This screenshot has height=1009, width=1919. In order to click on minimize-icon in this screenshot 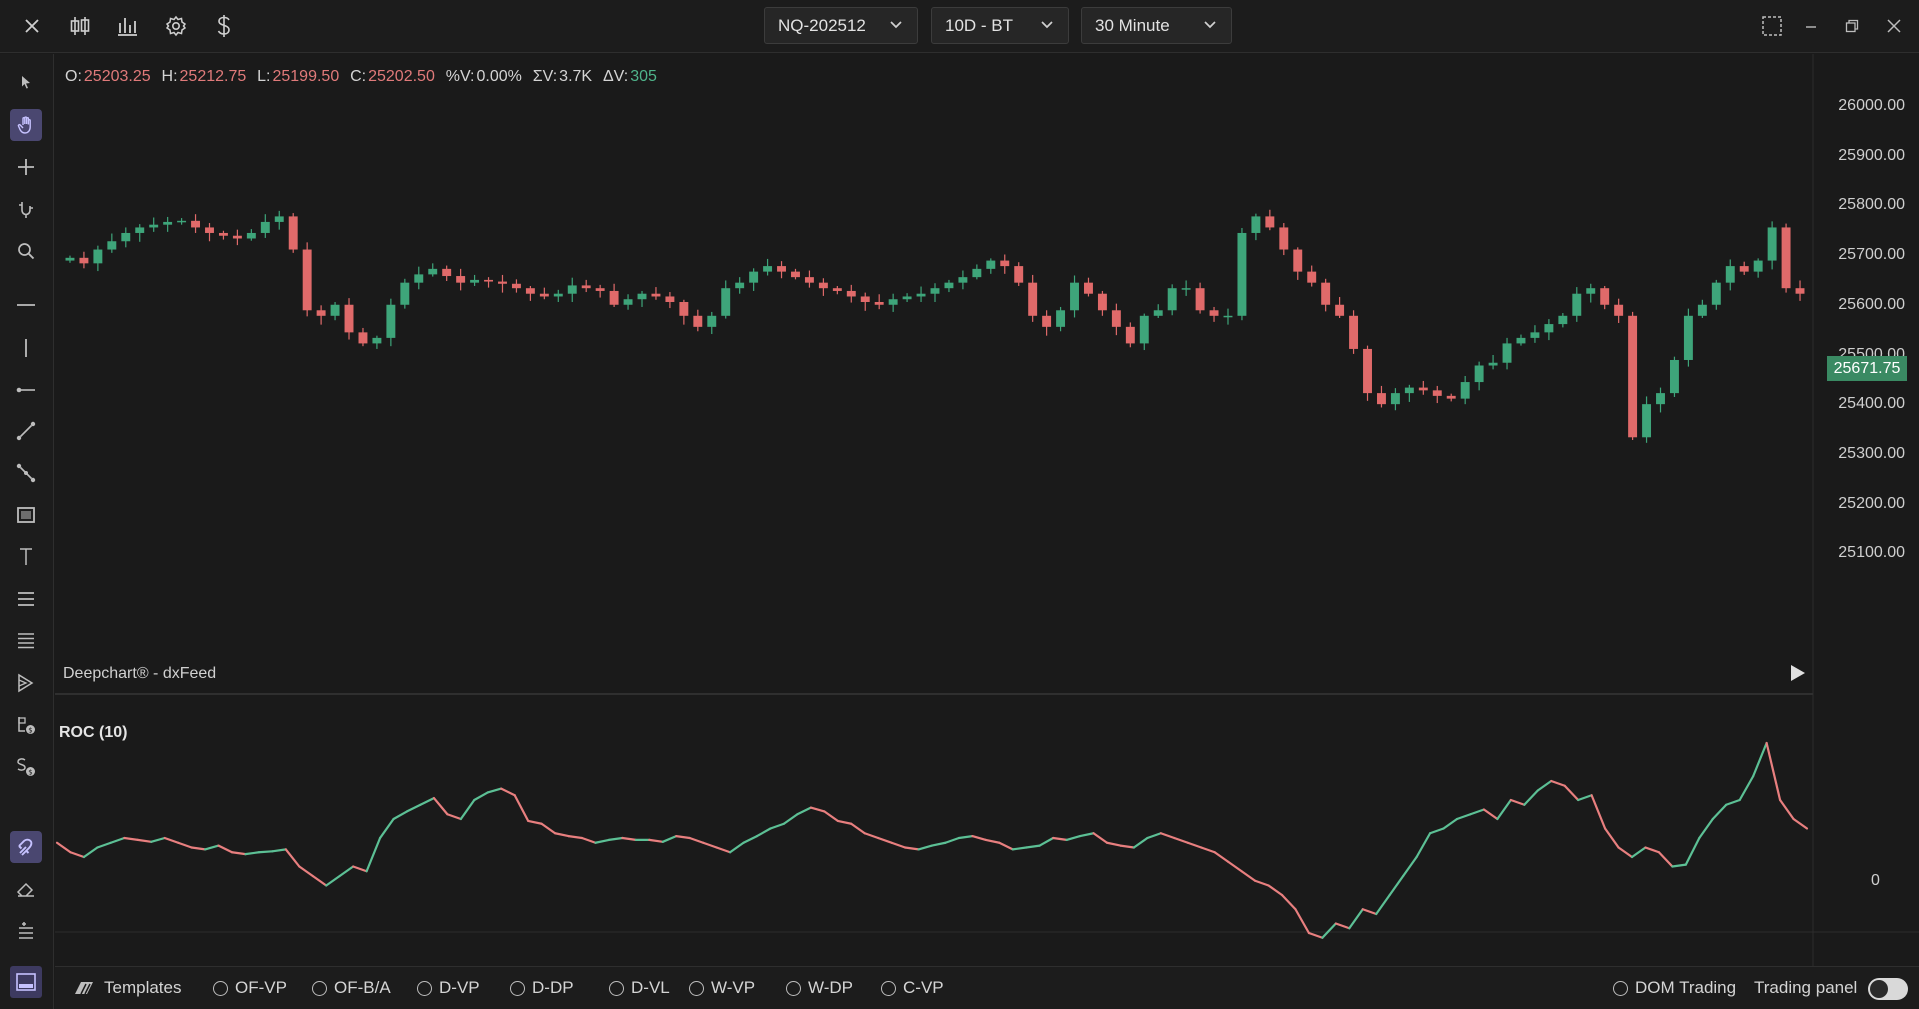, I will do `click(1811, 26)`.